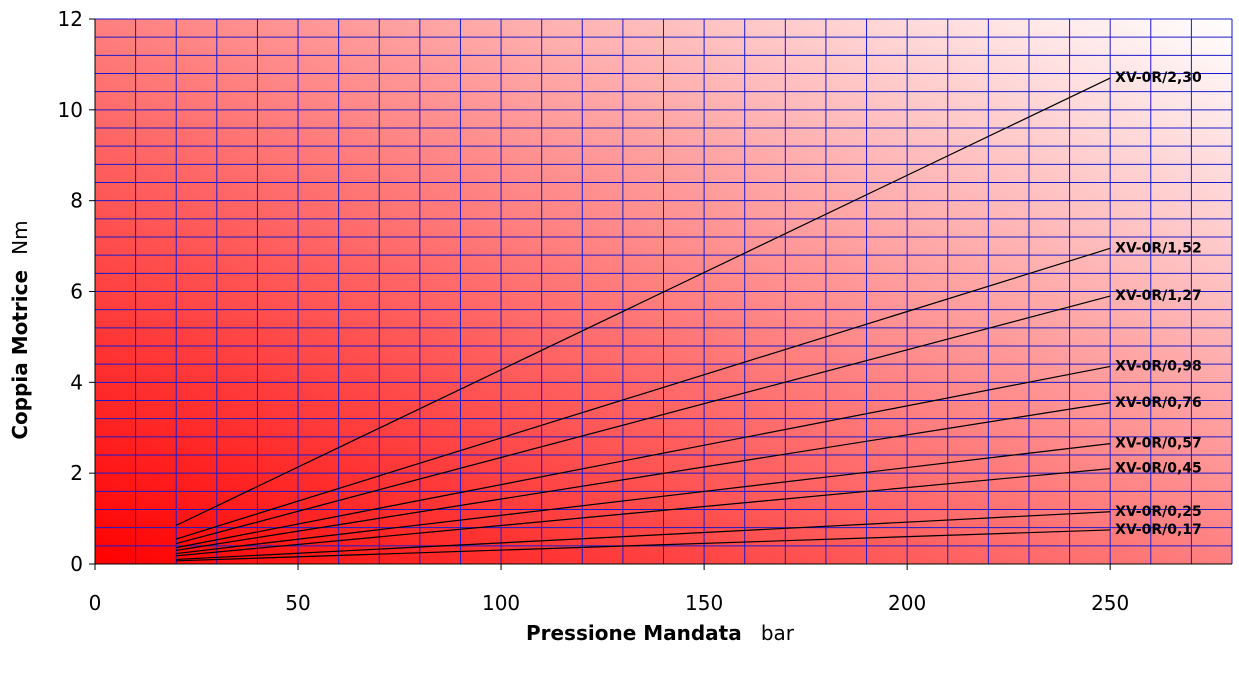  What do you see at coordinates (95, 603) in the screenshot?
I see `x-tick-label: 0` at bounding box center [95, 603].